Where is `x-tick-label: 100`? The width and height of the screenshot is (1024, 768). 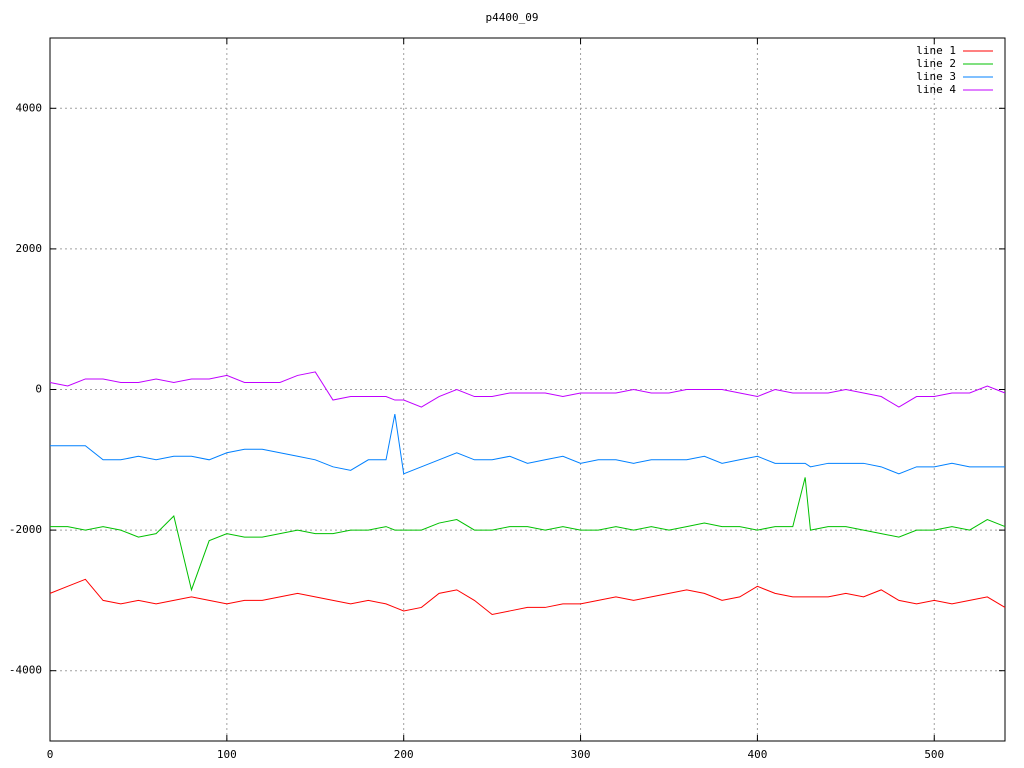 x-tick-label: 100 is located at coordinates (227, 754).